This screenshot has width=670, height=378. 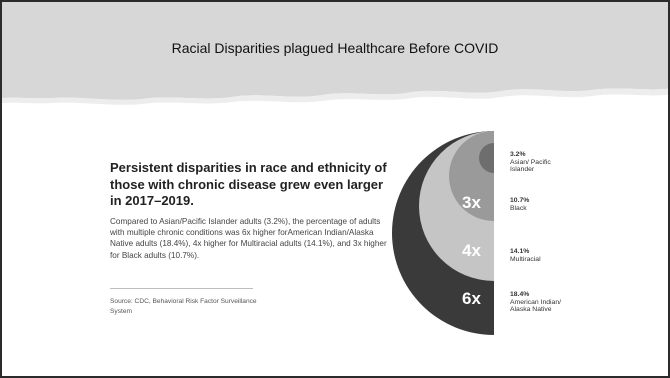 What do you see at coordinates (520, 200) in the screenshot?
I see `percent-black: 10.7%` at bounding box center [520, 200].